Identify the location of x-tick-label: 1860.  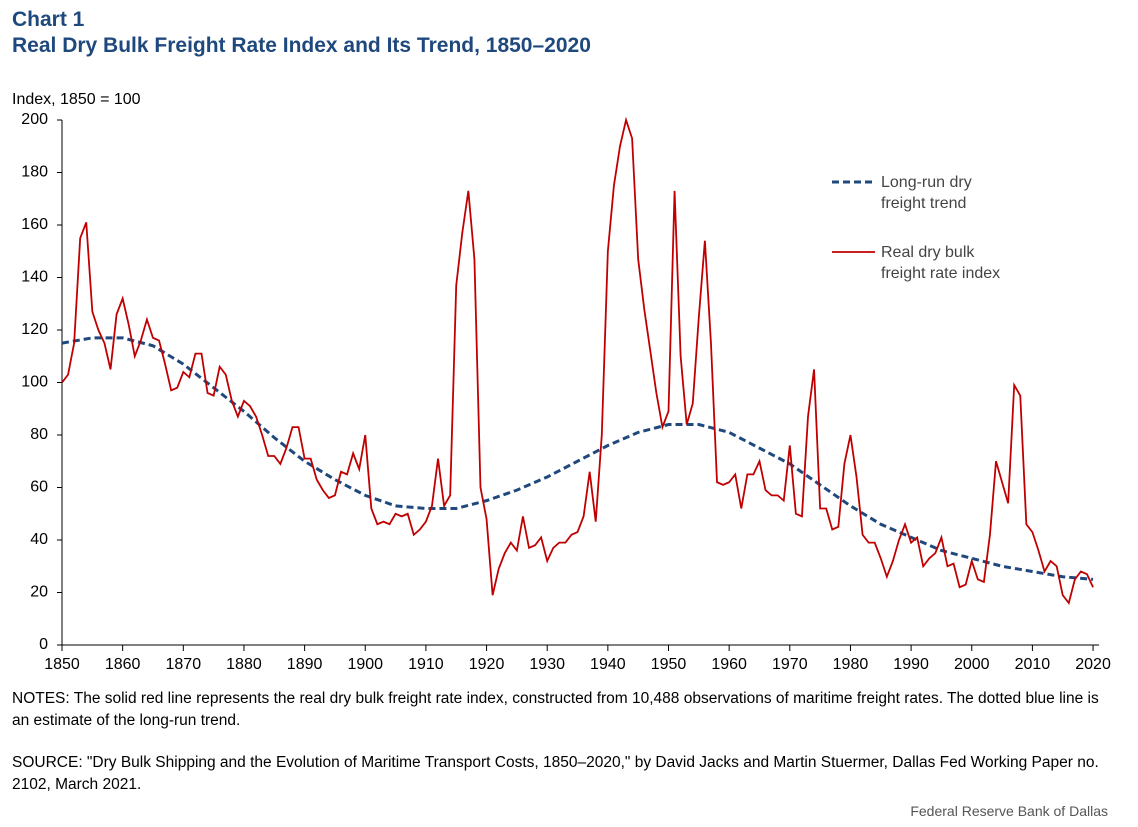
(123, 664).